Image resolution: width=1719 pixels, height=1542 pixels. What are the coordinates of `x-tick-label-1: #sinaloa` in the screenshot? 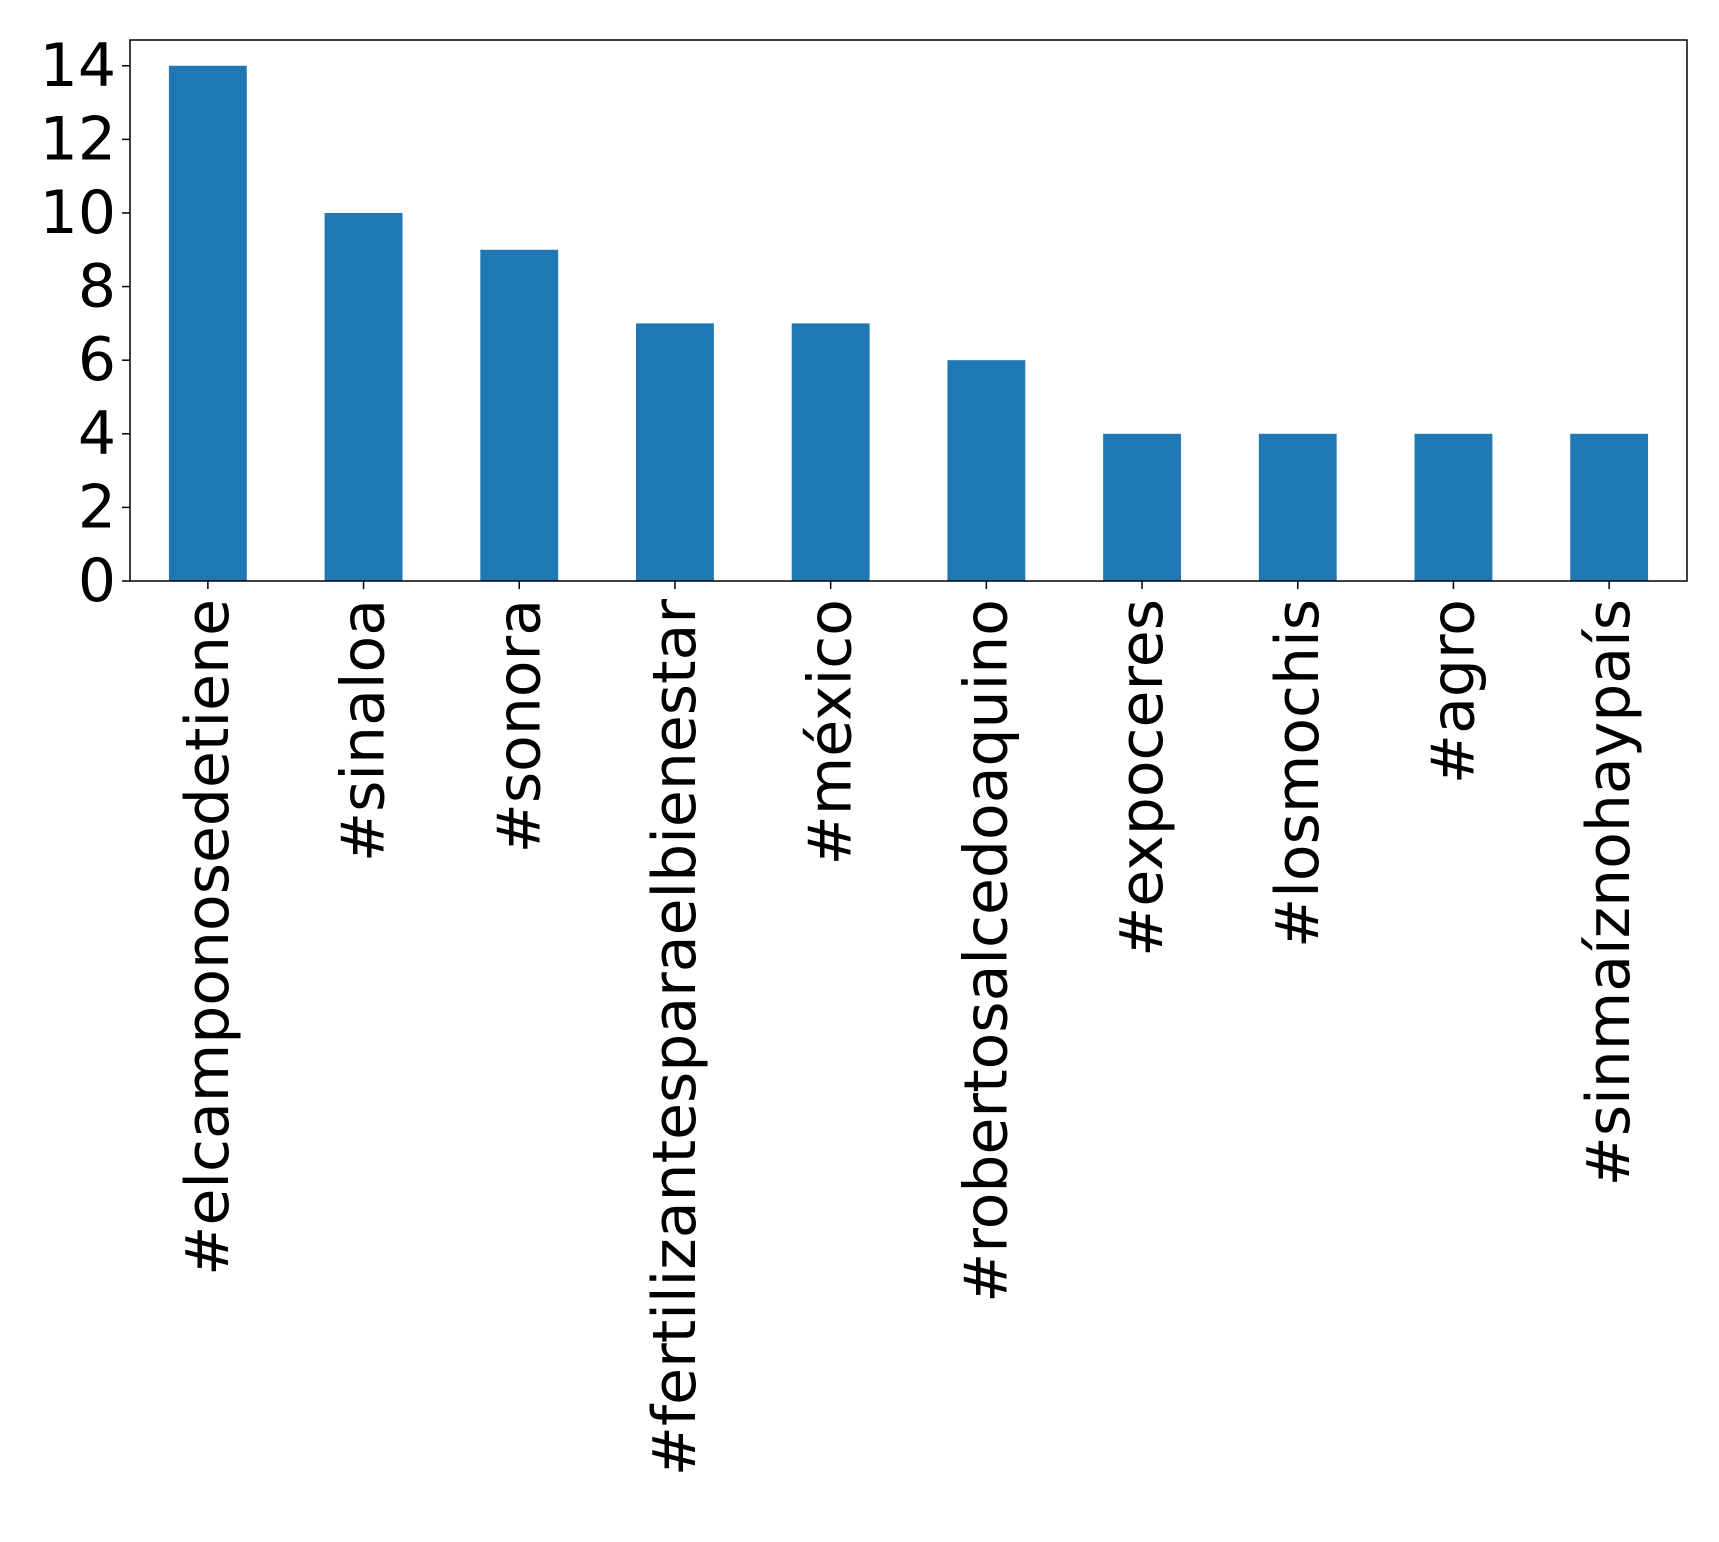 It's located at (364, 730).